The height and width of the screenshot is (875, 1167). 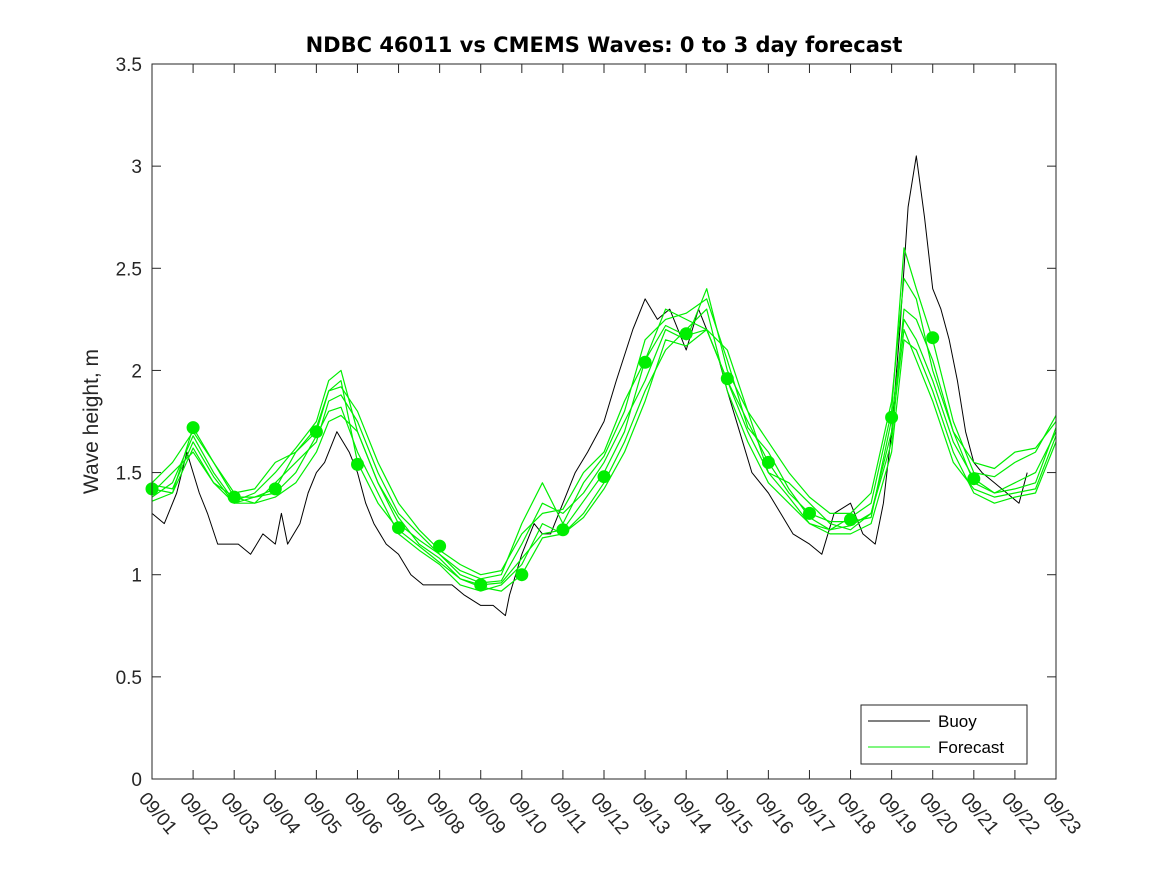 I want to click on y-tick-label: 2.5, so click(x=129, y=269).